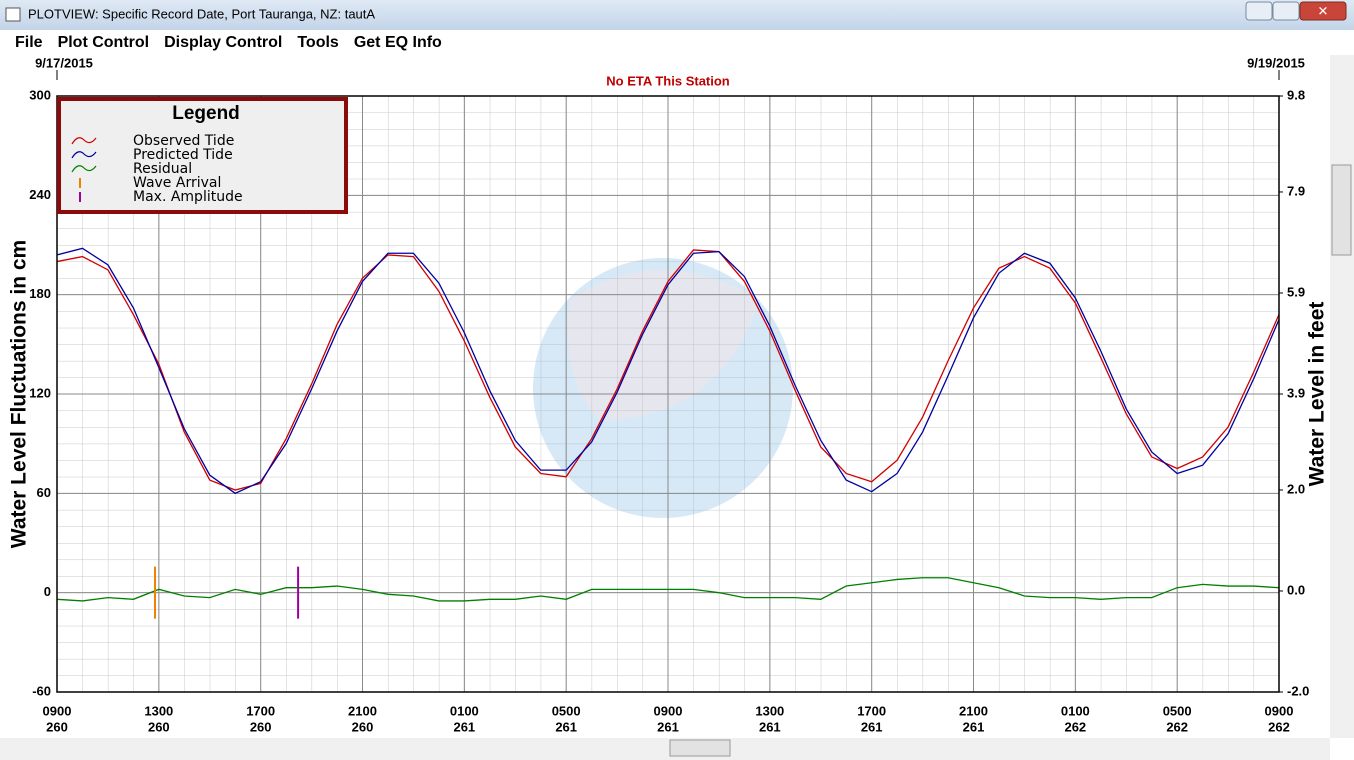 Image resolution: width=1354 pixels, height=760 pixels. What do you see at coordinates (40, 293) in the screenshot?
I see `y-tick-label: 180` at bounding box center [40, 293].